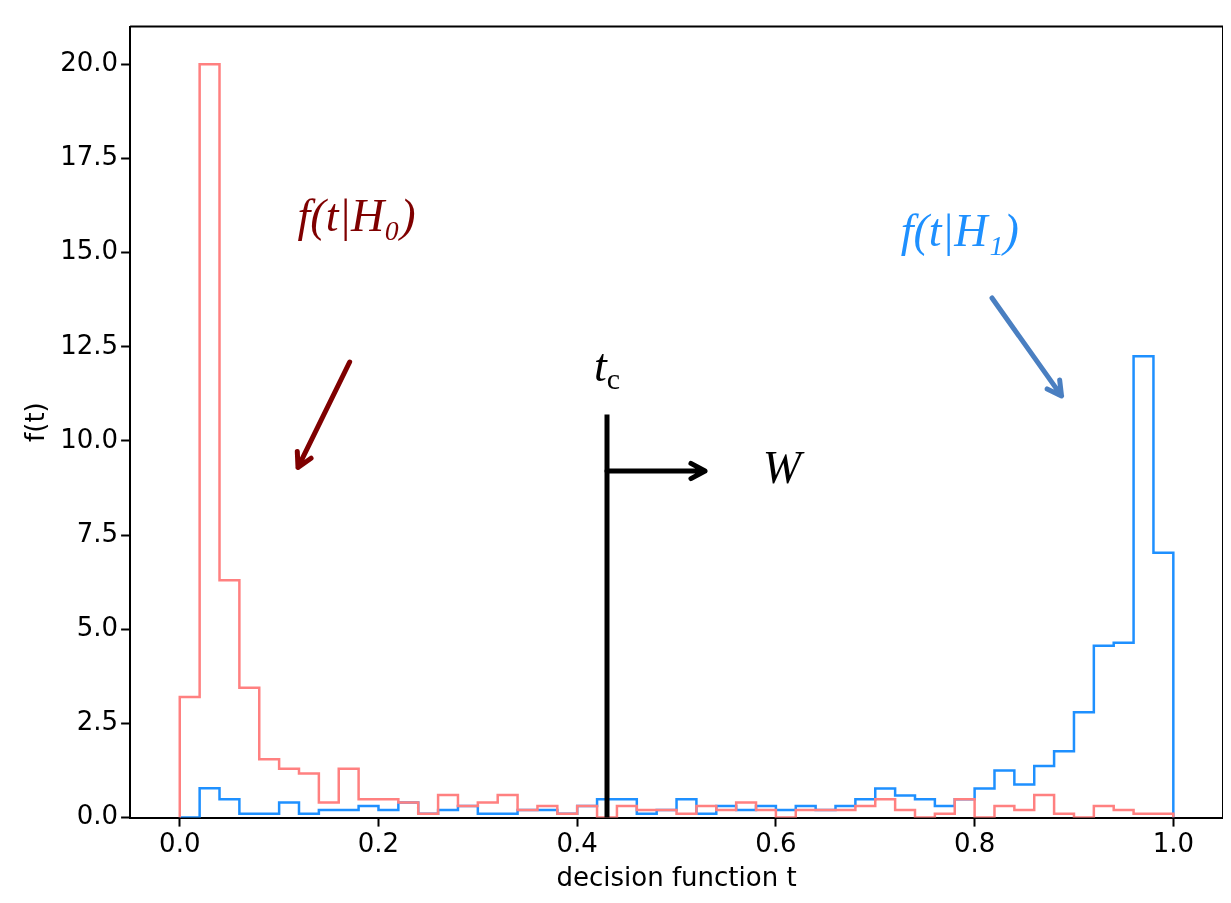 Image resolution: width=1231 pixels, height=903 pixels. Describe the element at coordinates (89, 438) in the screenshot. I see `y-tick-label: 10.0` at that location.